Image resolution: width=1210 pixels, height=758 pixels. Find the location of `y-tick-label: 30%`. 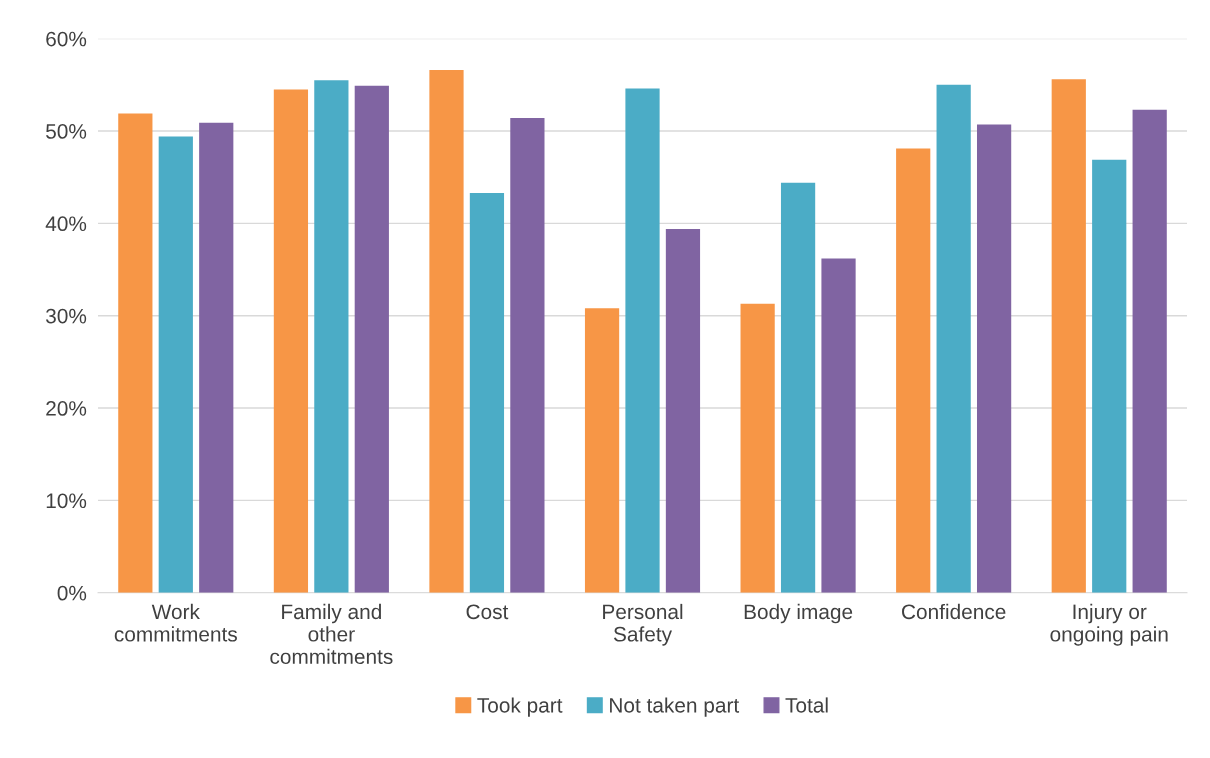

y-tick-label: 30% is located at coordinates (66, 316).